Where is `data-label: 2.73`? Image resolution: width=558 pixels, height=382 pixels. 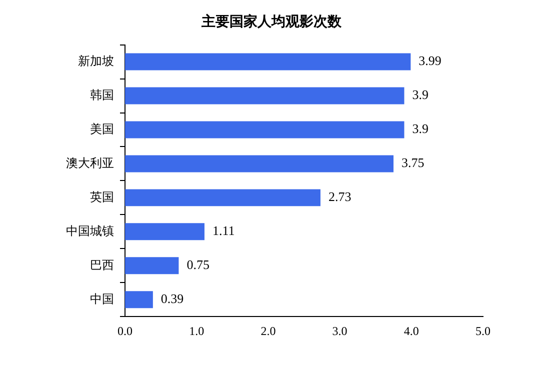 data-label: 2.73 is located at coordinates (340, 196).